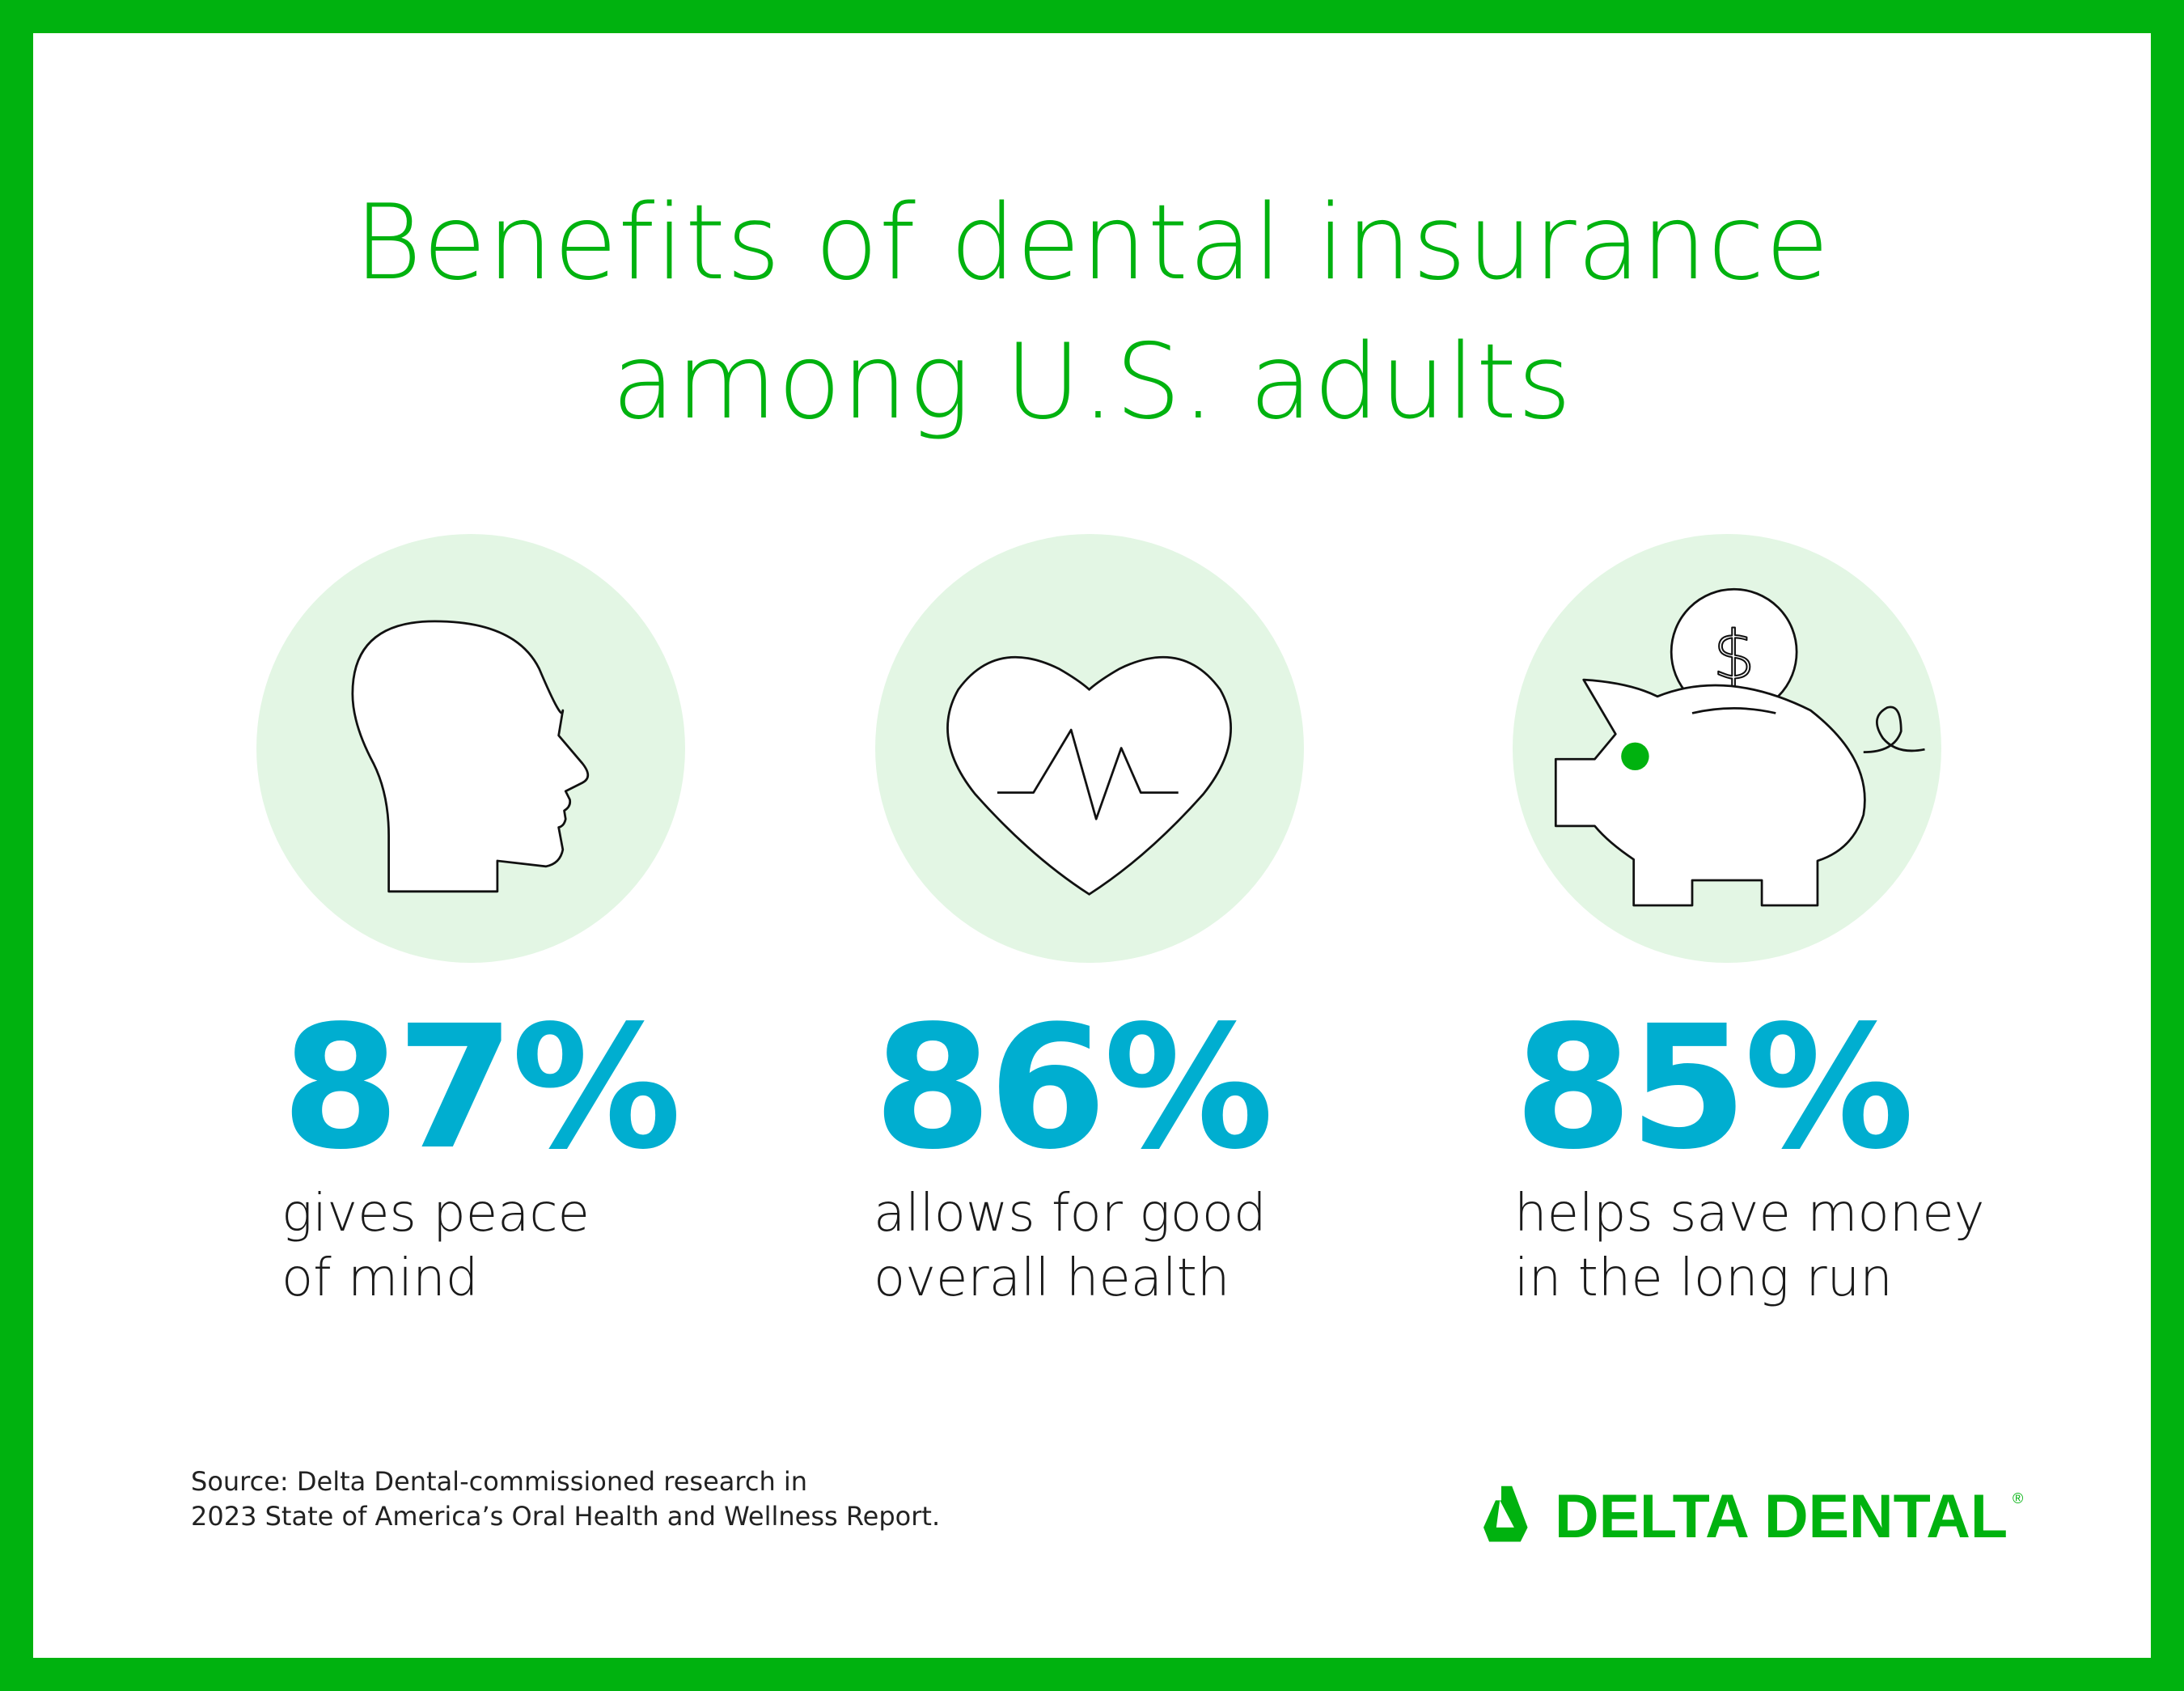 This screenshot has width=2184, height=1691. Describe the element at coordinates (470, 756) in the screenshot. I see `head-profile-icon-clean` at that location.